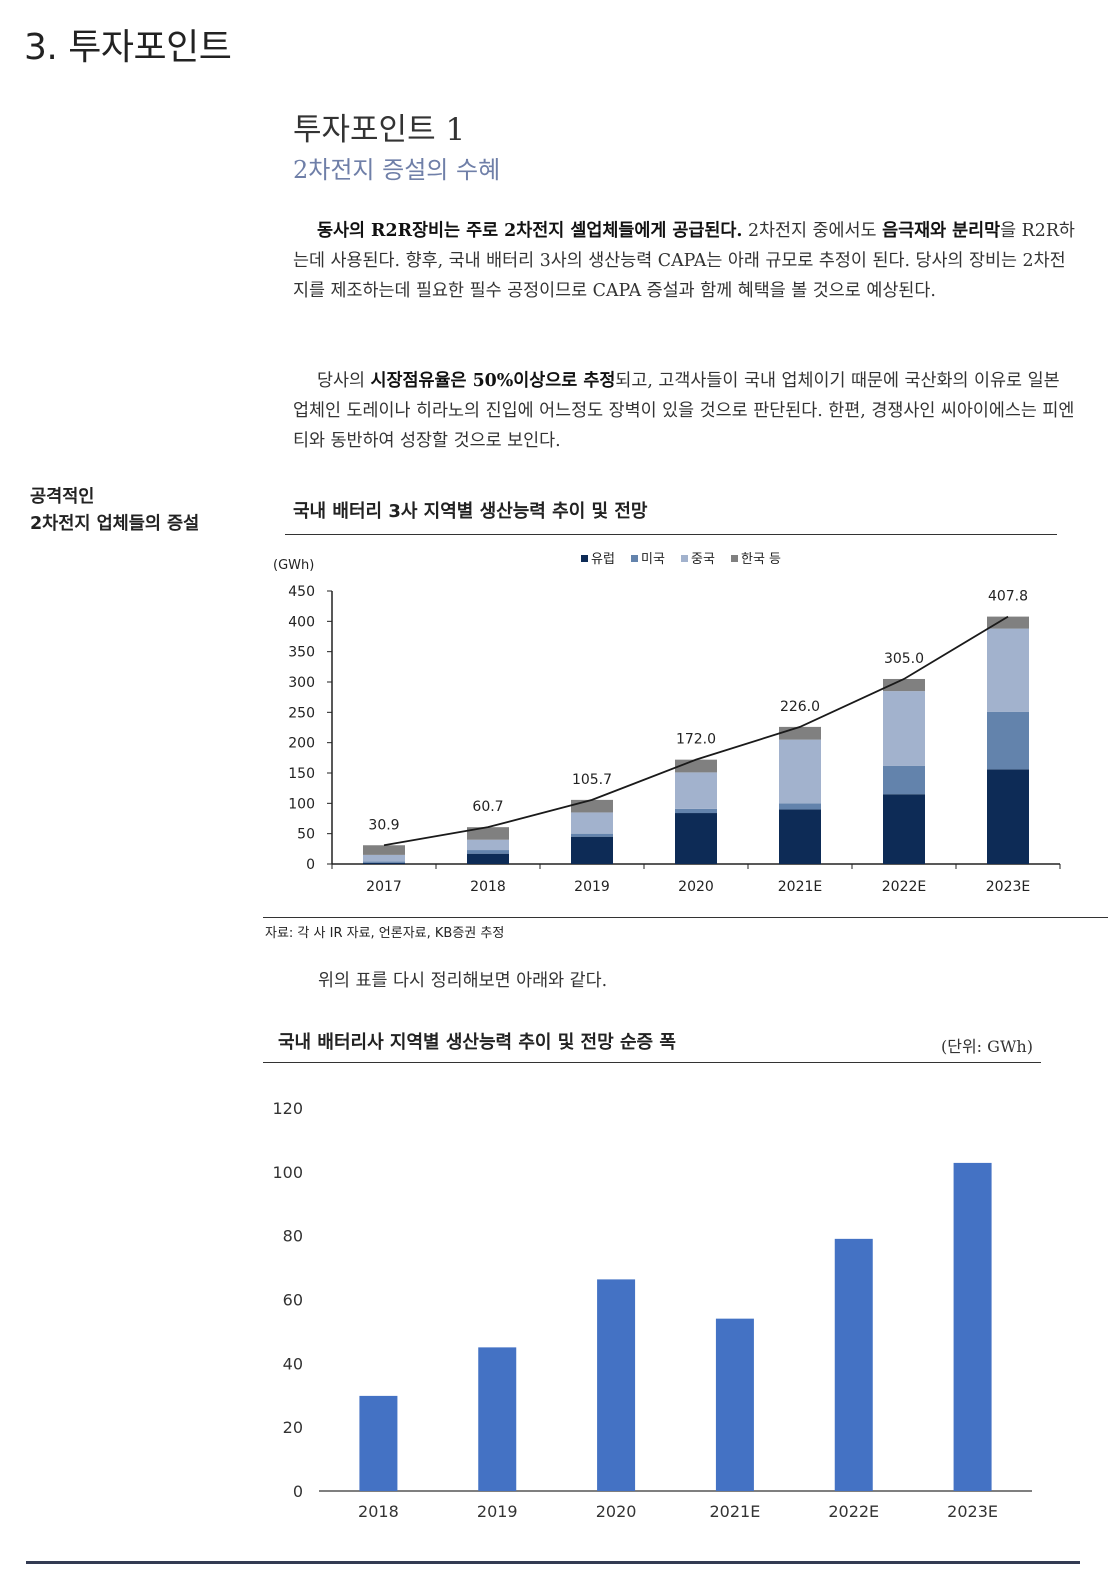 The width and height of the screenshot is (1114, 1572). I want to click on chart2-x-tick-label: 2020, so click(616, 1511).